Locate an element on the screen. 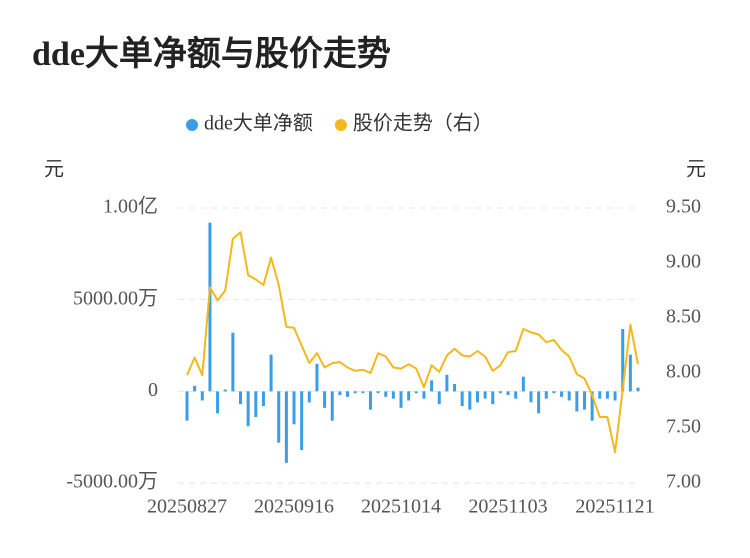 The width and height of the screenshot is (750, 558). y-tick-label: 0 is located at coordinates (153, 390).